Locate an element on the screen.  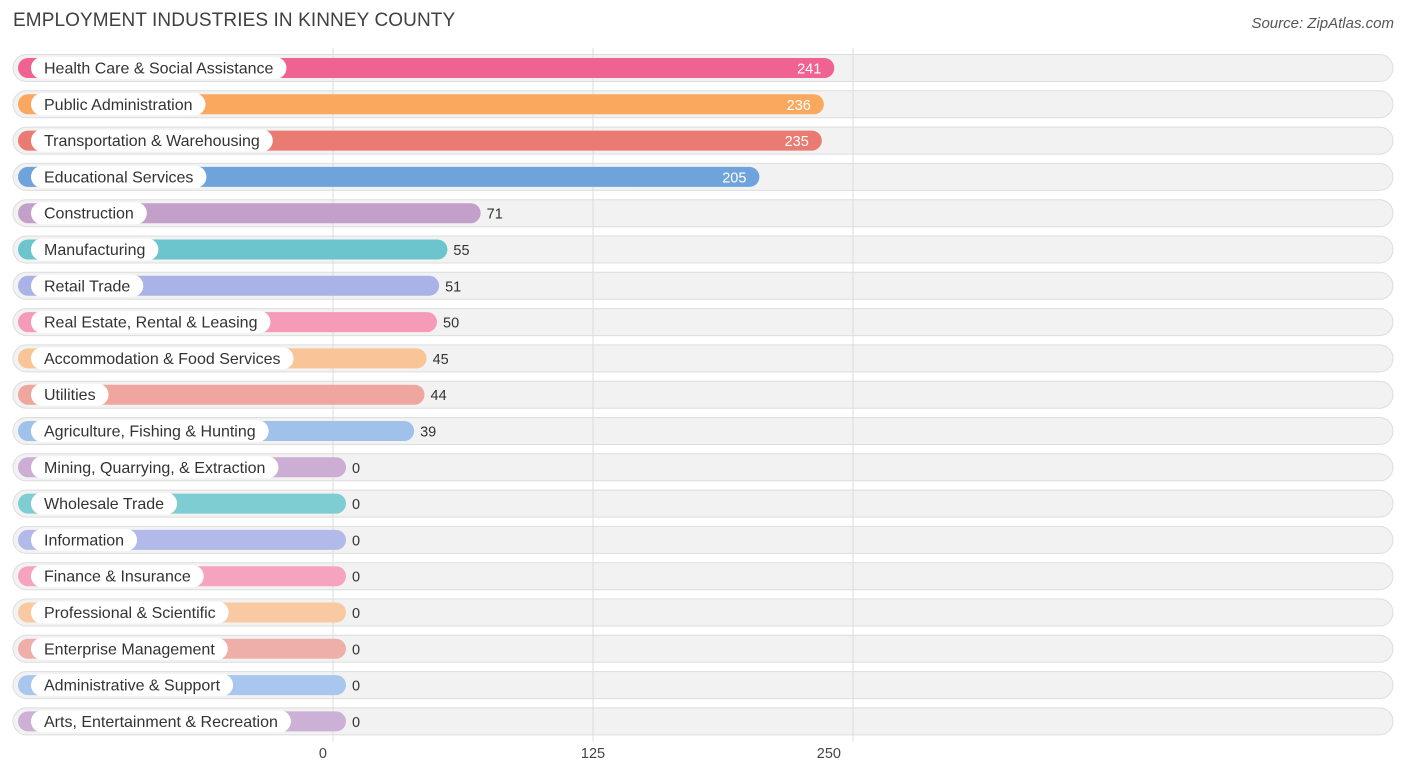
category-label: Enterprise Management is located at coordinates (129, 649).